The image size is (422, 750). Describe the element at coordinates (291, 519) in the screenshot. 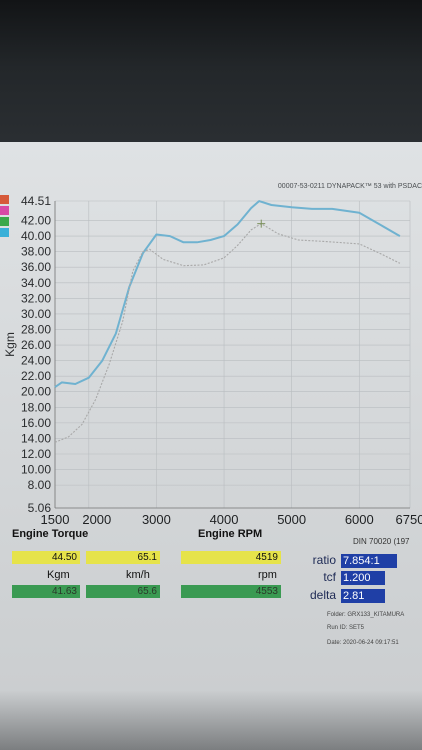

I see `x-tick-label: 5000` at that location.